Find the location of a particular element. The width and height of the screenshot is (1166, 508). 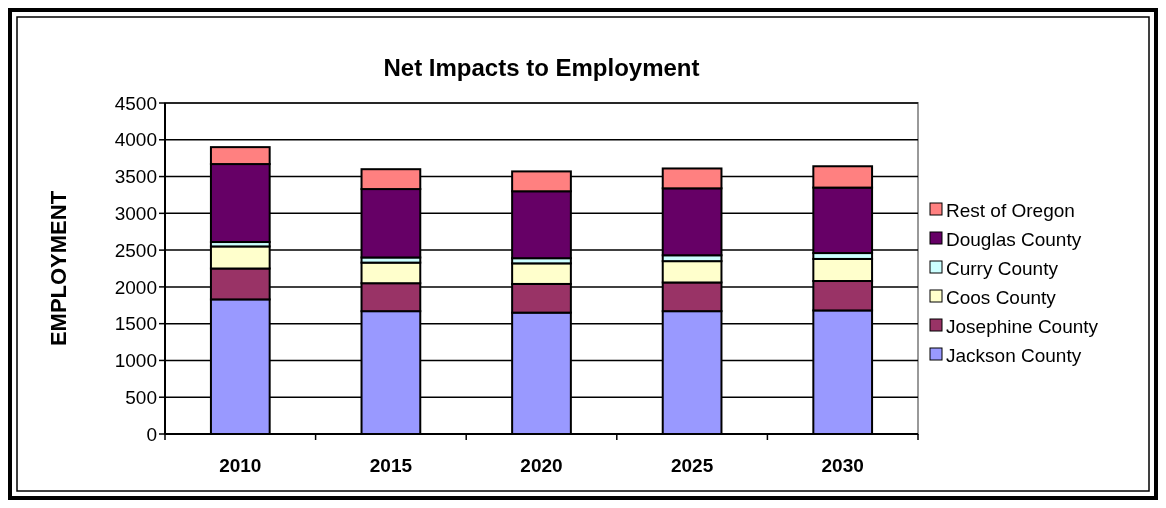

legend-label: Josephine County is located at coordinates (1022, 326).